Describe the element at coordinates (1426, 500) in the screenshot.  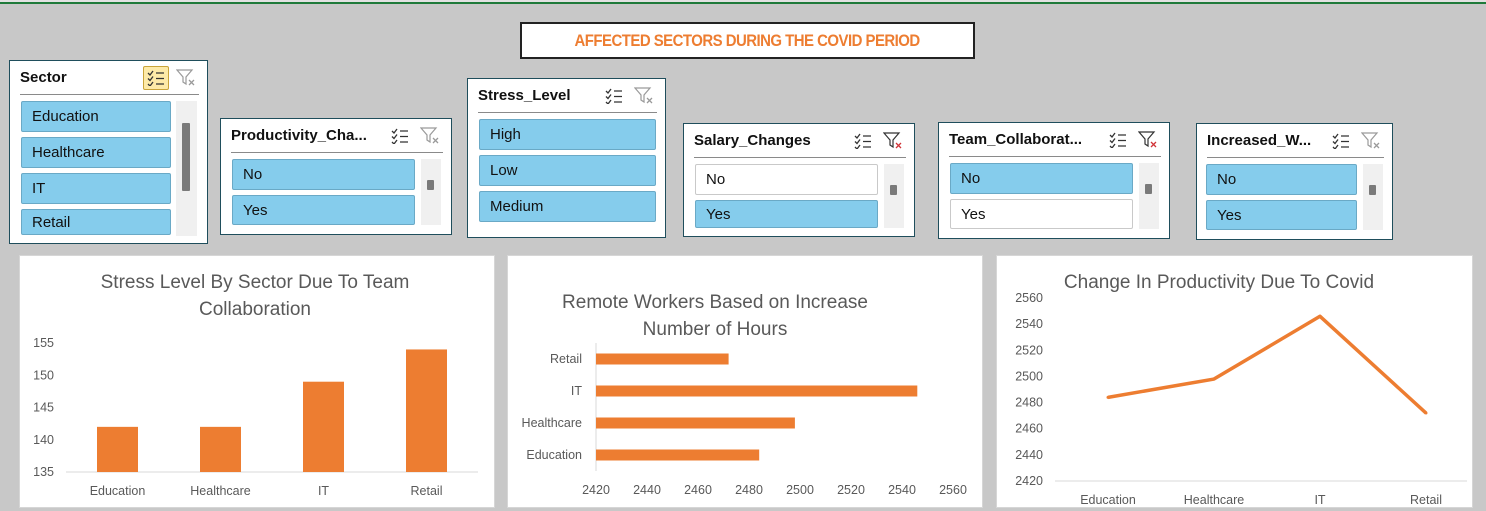
I see `x-tick-label: Retail` at that location.